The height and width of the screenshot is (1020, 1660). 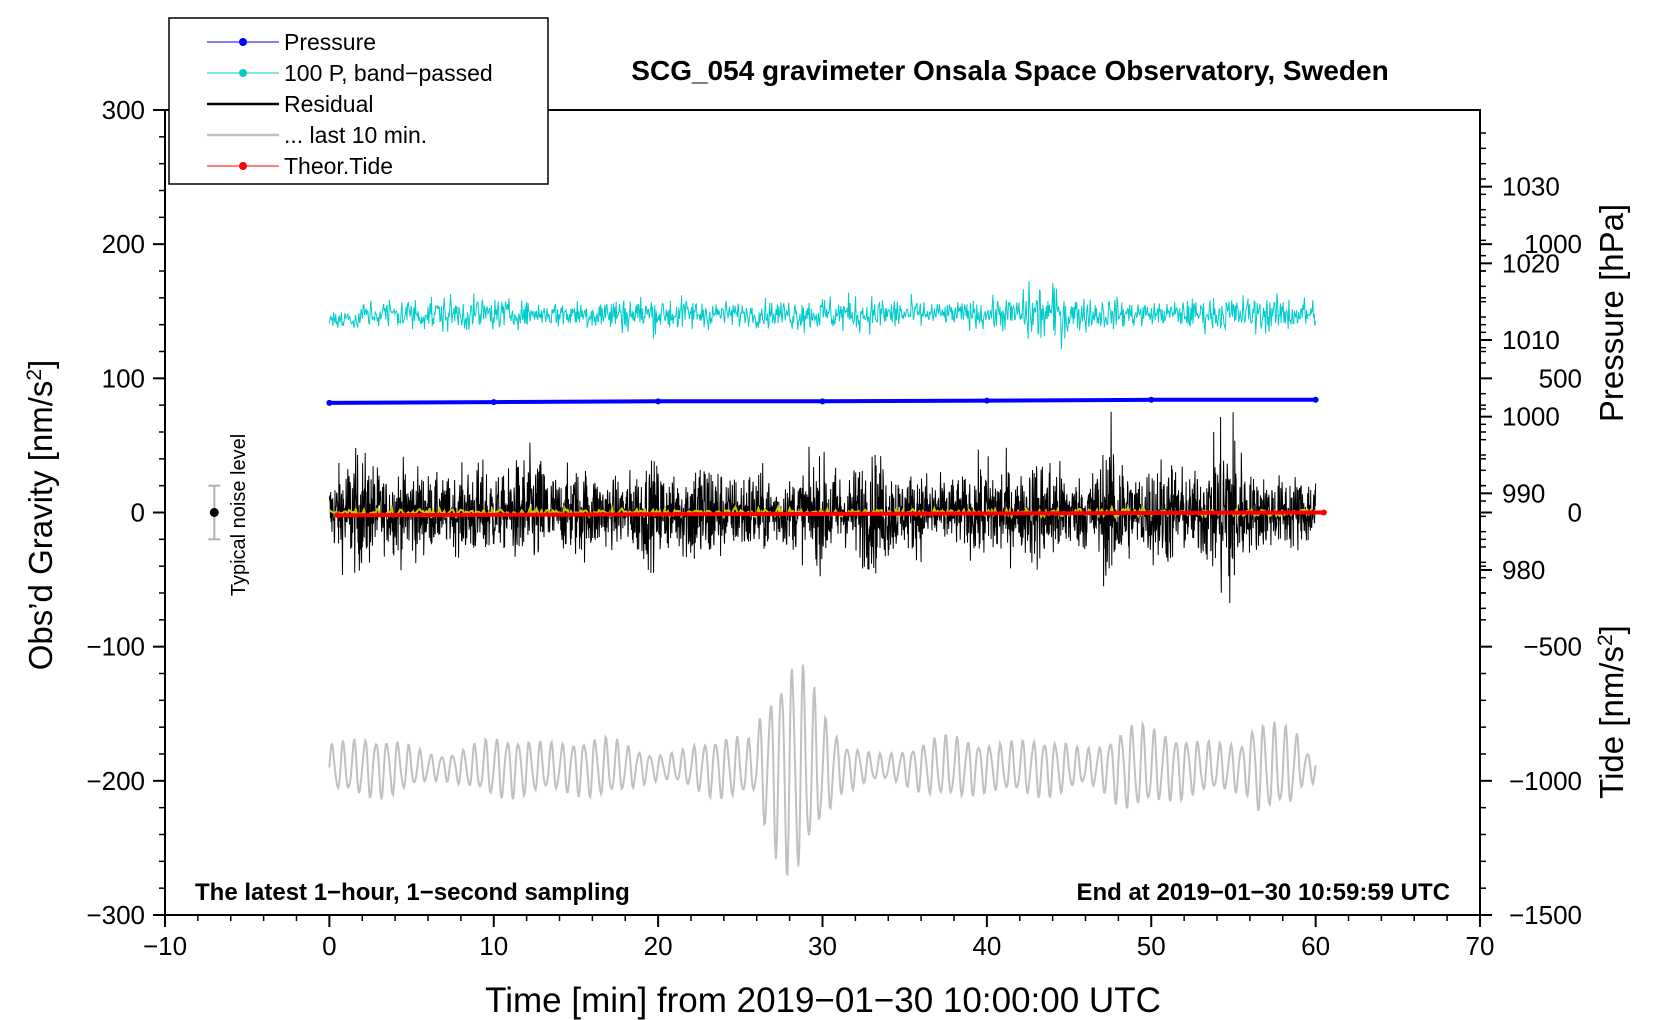 What do you see at coordinates (1545, 781) in the screenshot?
I see `tide-tick-label: −1000` at bounding box center [1545, 781].